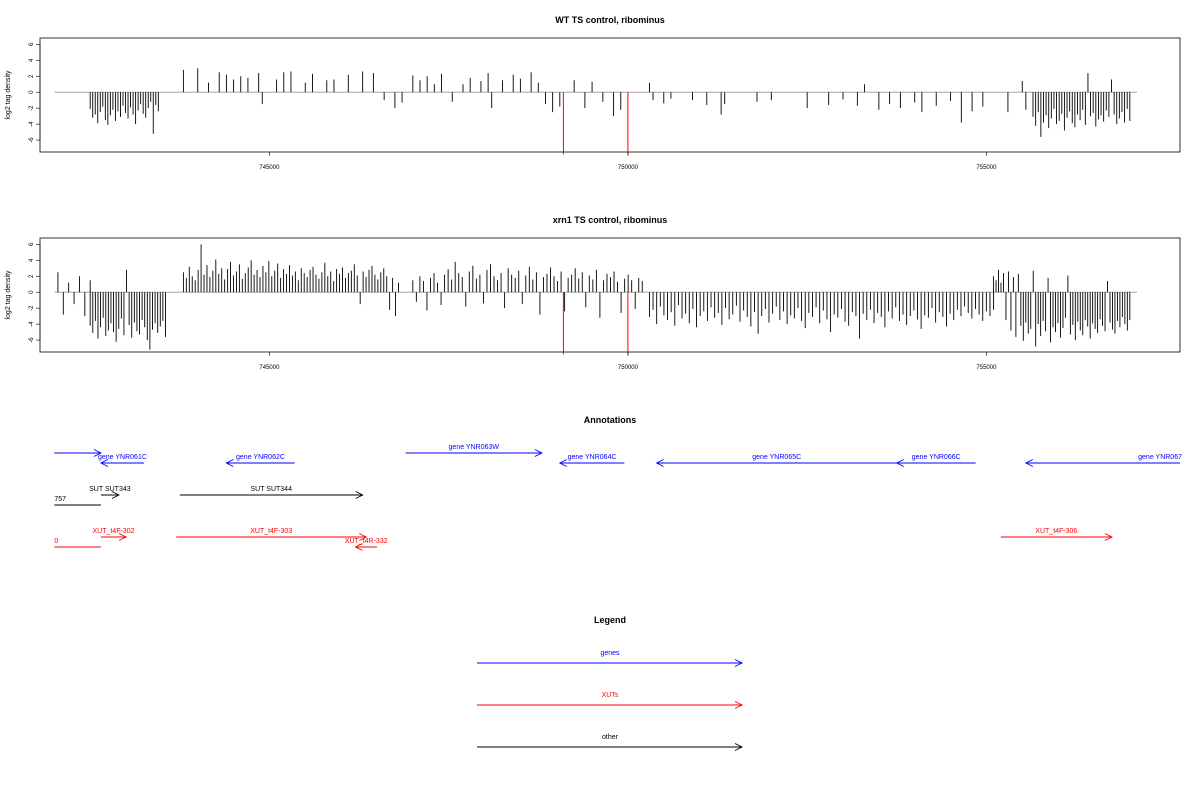 The image size is (1200, 800). Describe the element at coordinates (32, 60) in the screenshot. I see `wt-y-tick-label: 4` at that location.